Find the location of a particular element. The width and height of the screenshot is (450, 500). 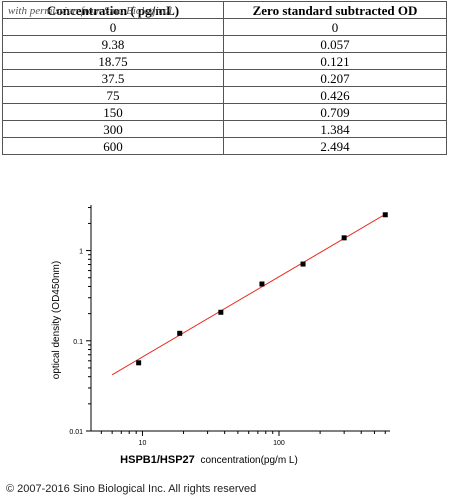

cell-concentration: 37.5 is located at coordinates (113, 78).